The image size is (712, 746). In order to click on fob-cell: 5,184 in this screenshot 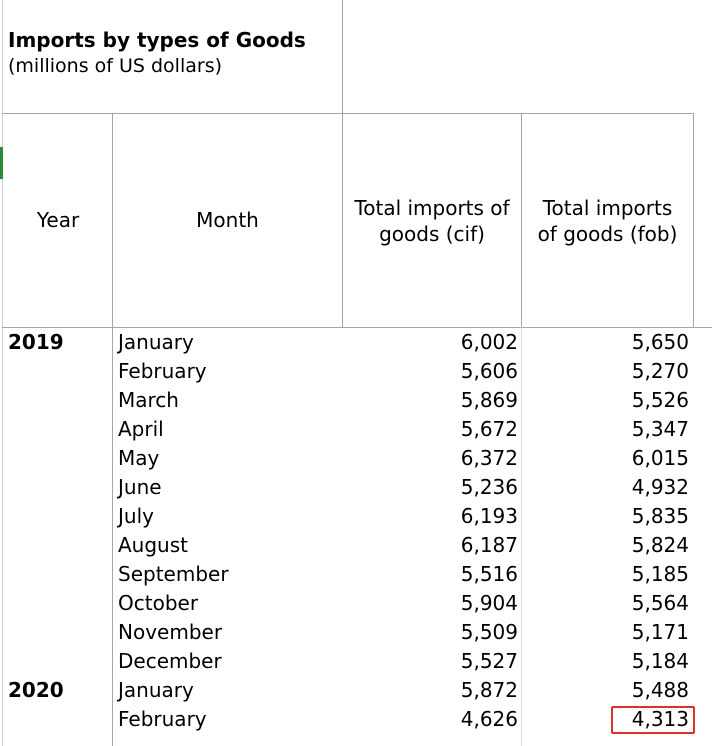, I will do `click(660, 661)`.